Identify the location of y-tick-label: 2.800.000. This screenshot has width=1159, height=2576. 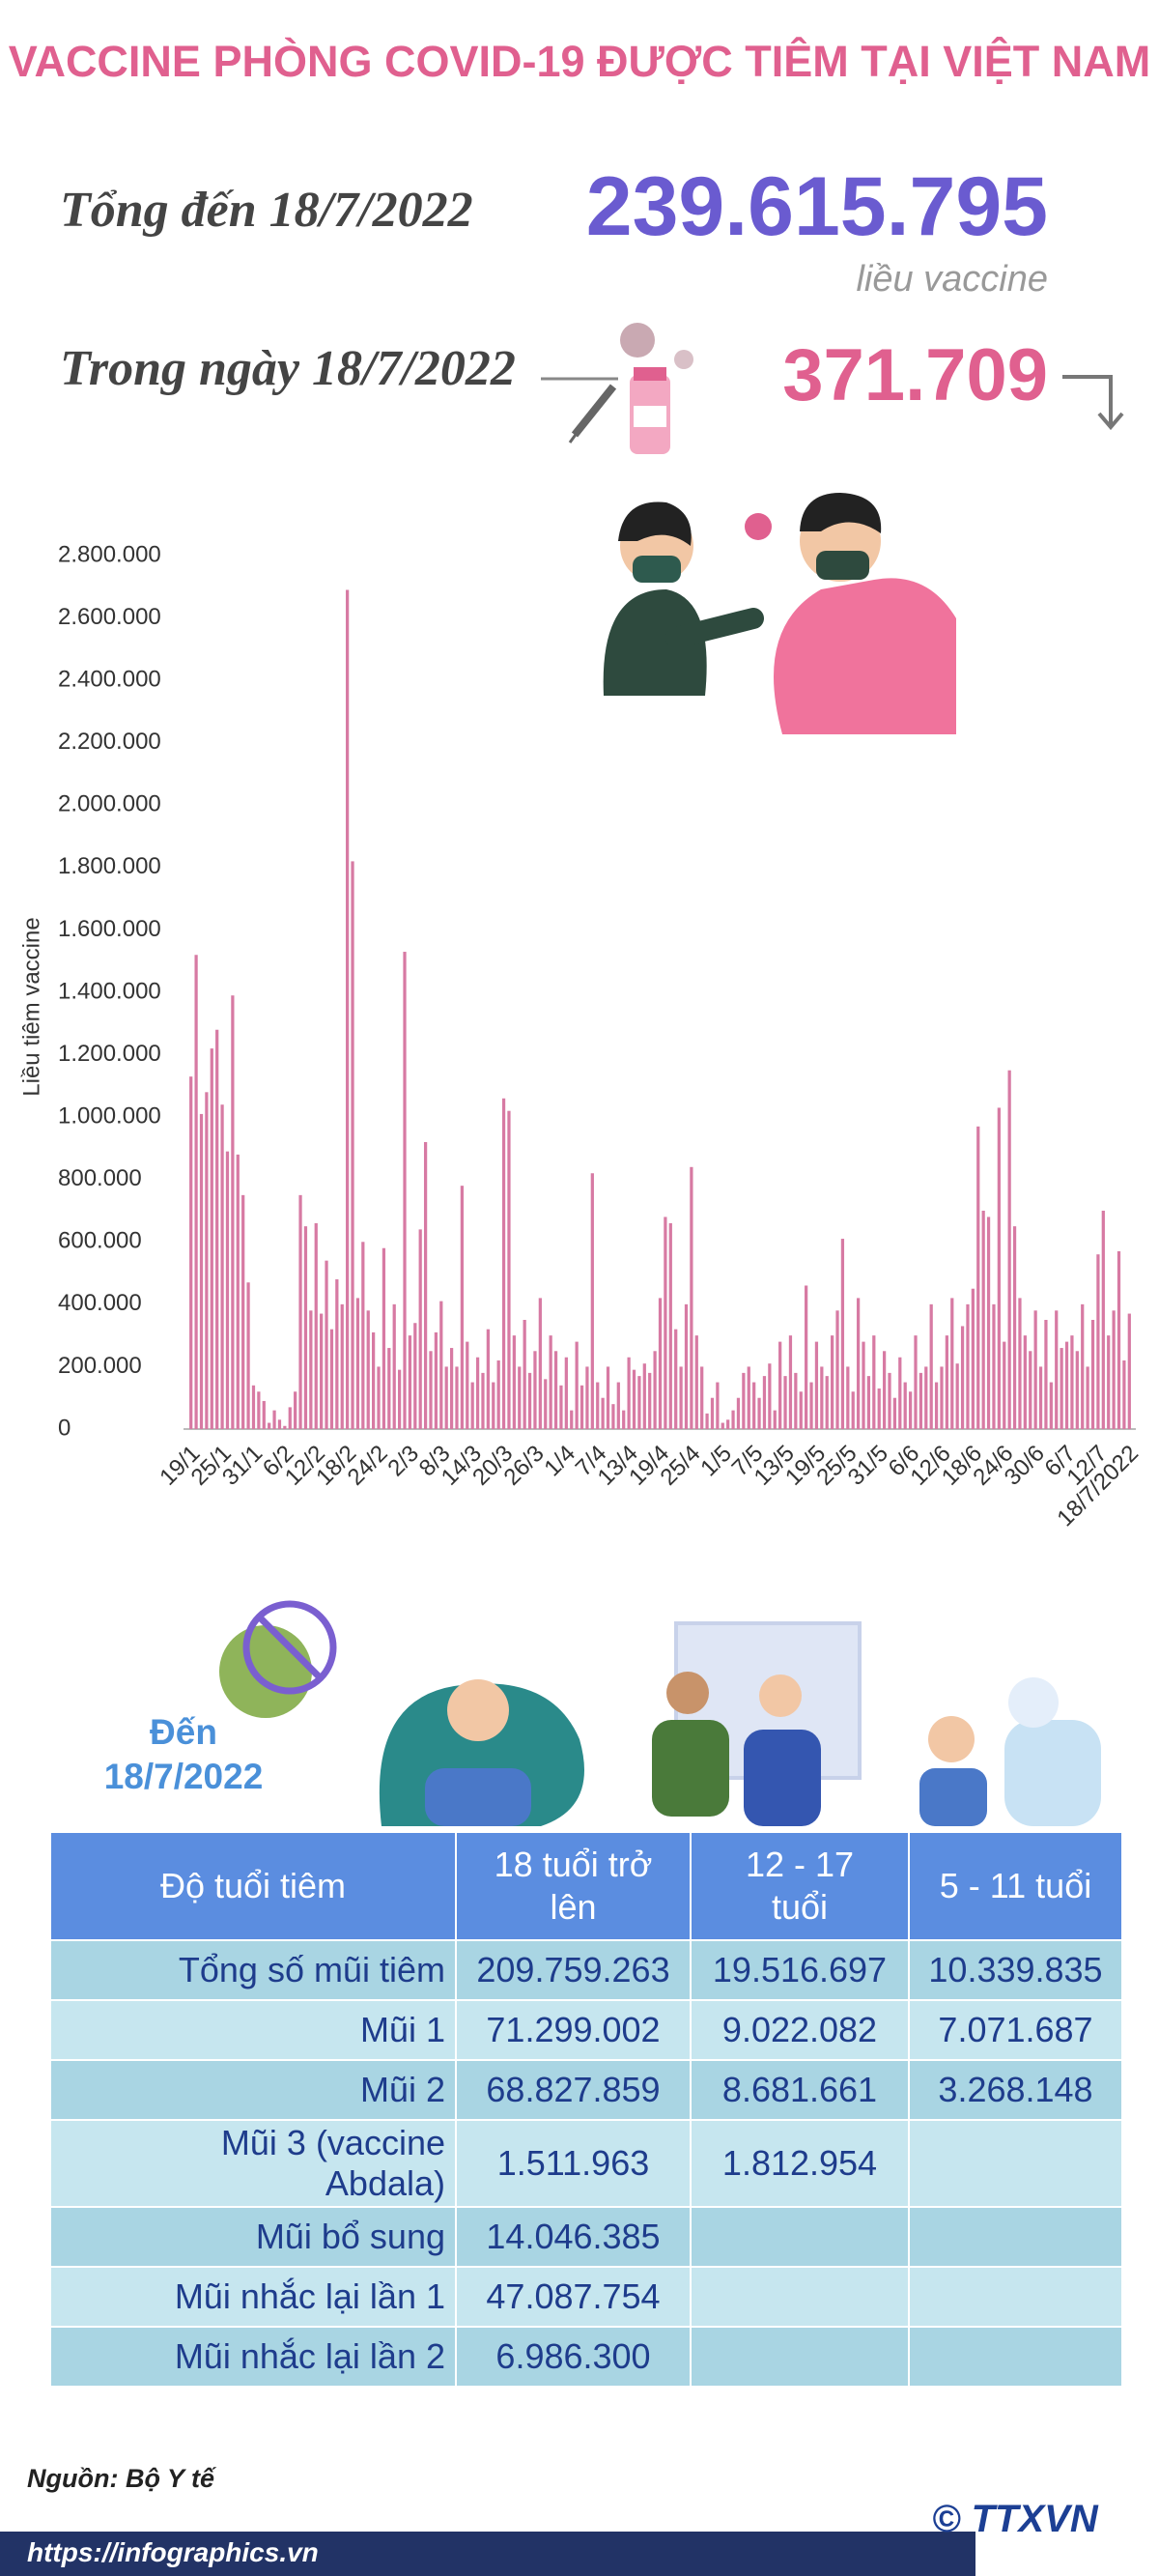
(109, 554).